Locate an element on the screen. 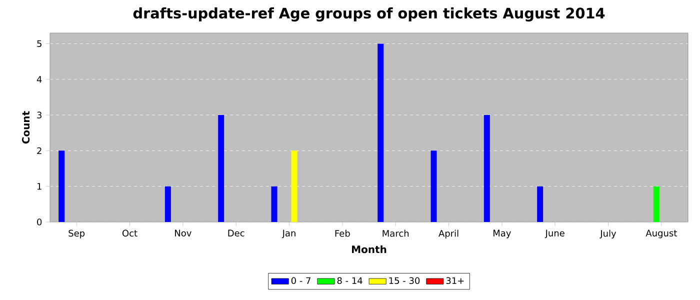 The width and height of the screenshot is (700, 300). legend-label: 0 - 7 is located at coordinates (300, 280).